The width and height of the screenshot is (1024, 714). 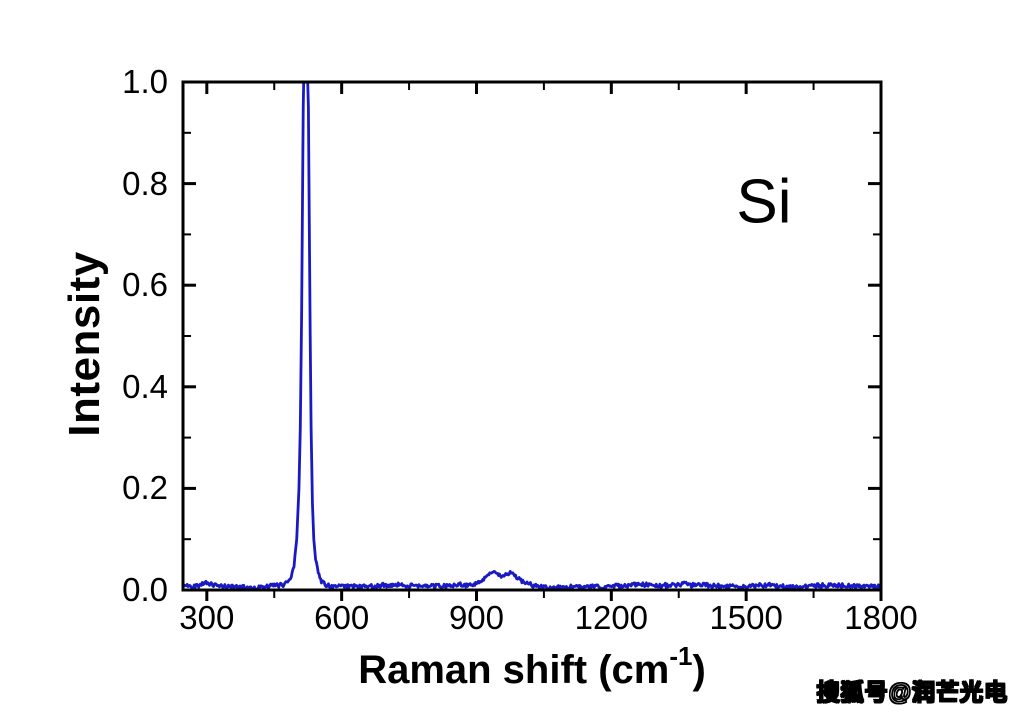 What do you see at coordinates (746, 617) in the screenshot?
I see `x-tick-label-1500: 1500` at bounding box center [746, 617].